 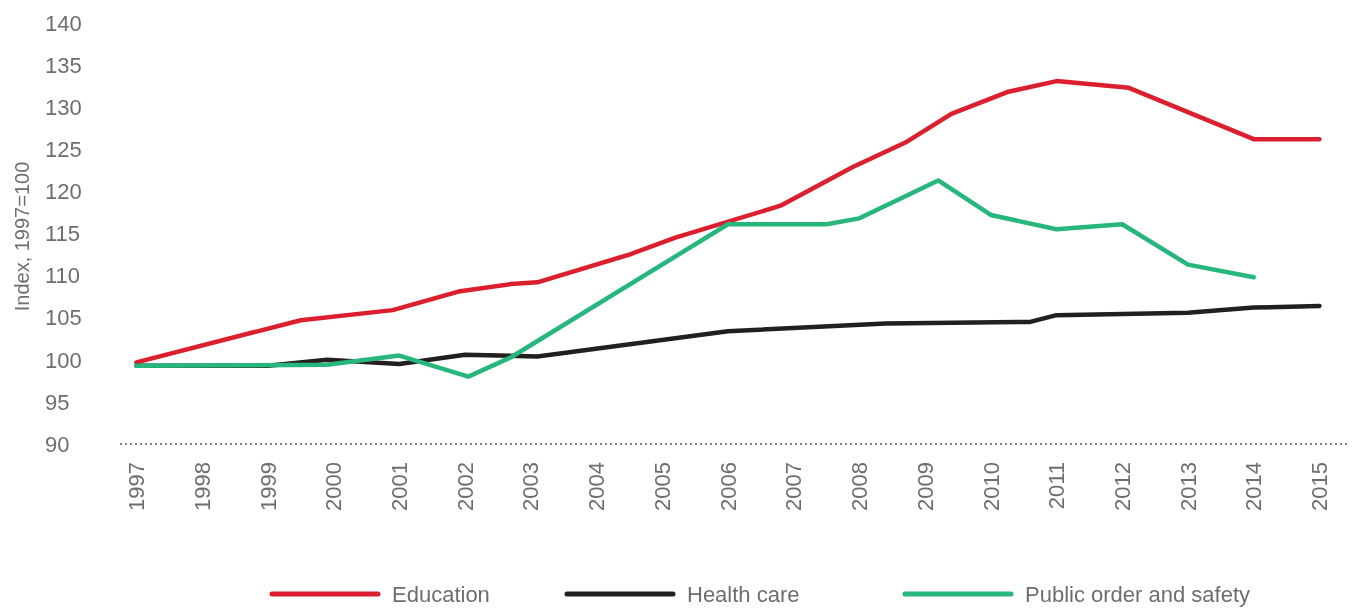 What do you see at coordinates (63, 360) in the screenshot?
I see `y-tick-label: 100` at bounding box center [63, 360].